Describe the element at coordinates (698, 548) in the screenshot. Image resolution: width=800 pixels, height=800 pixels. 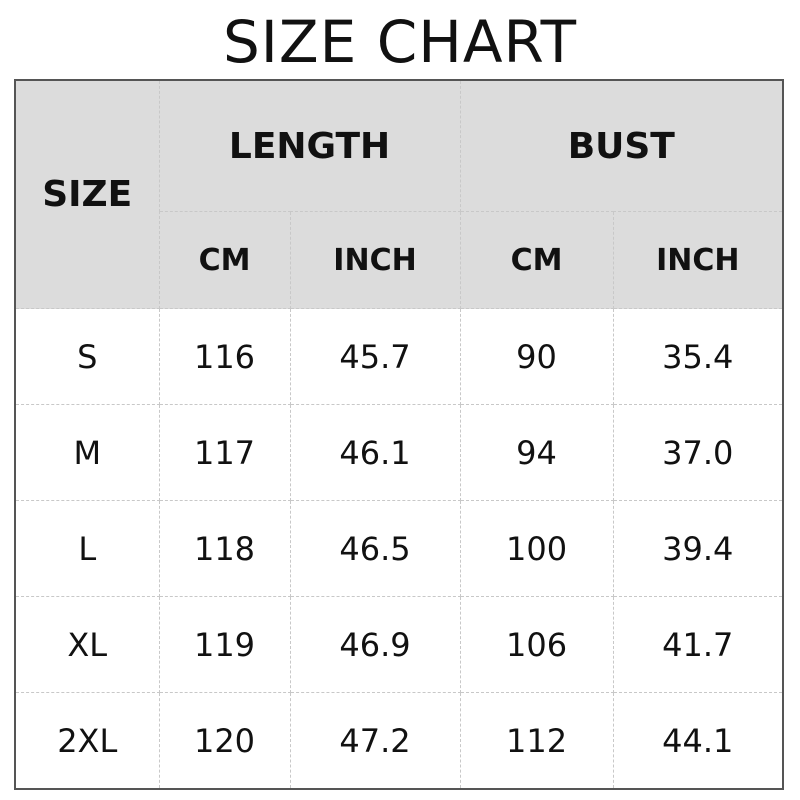
I see `cell-bust-inch: 39.4` at that location.